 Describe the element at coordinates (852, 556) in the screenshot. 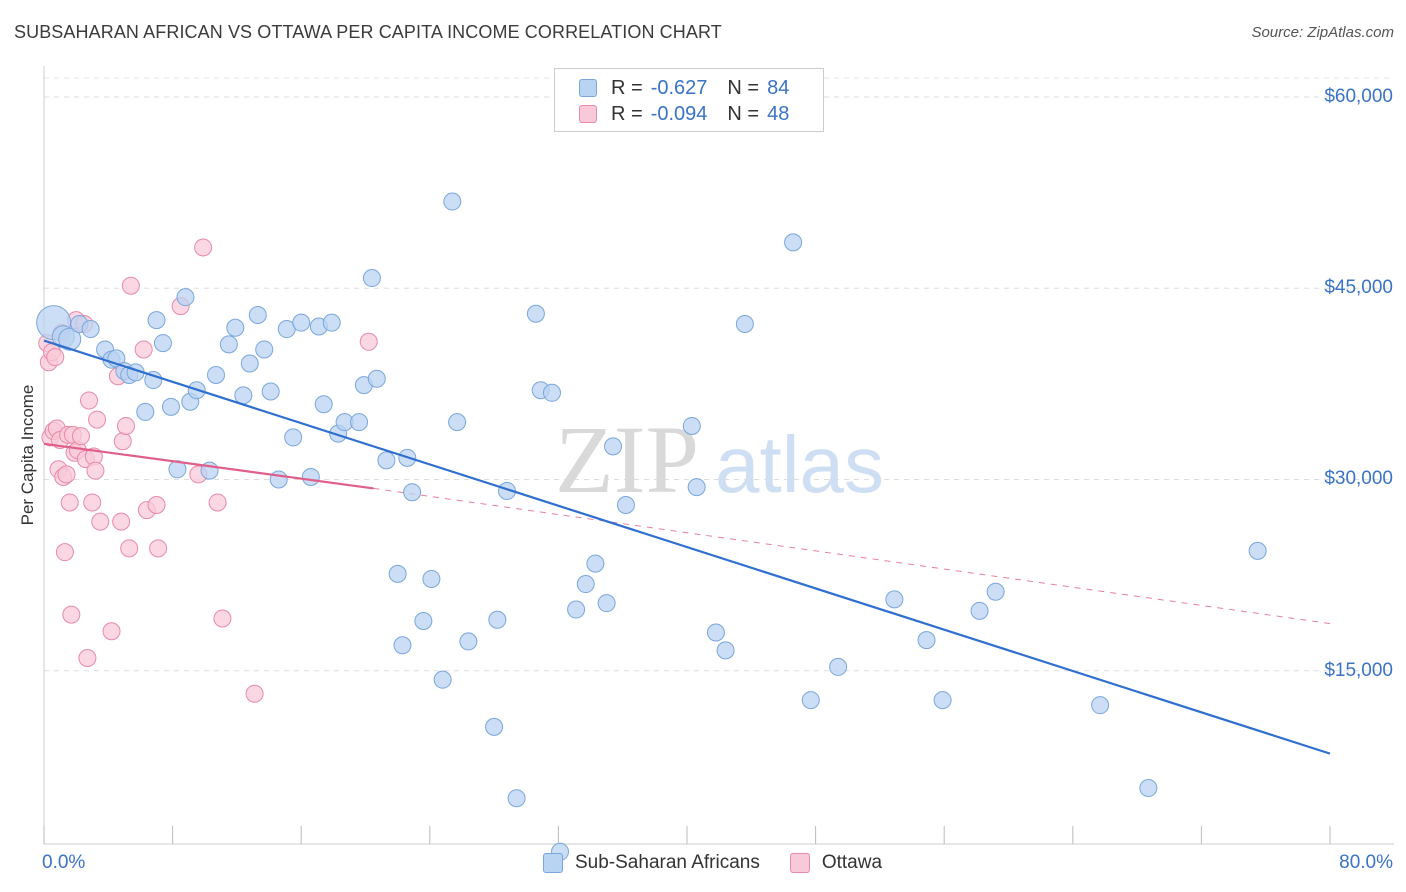

I see `ottawa-trendline-dashed` at that location.